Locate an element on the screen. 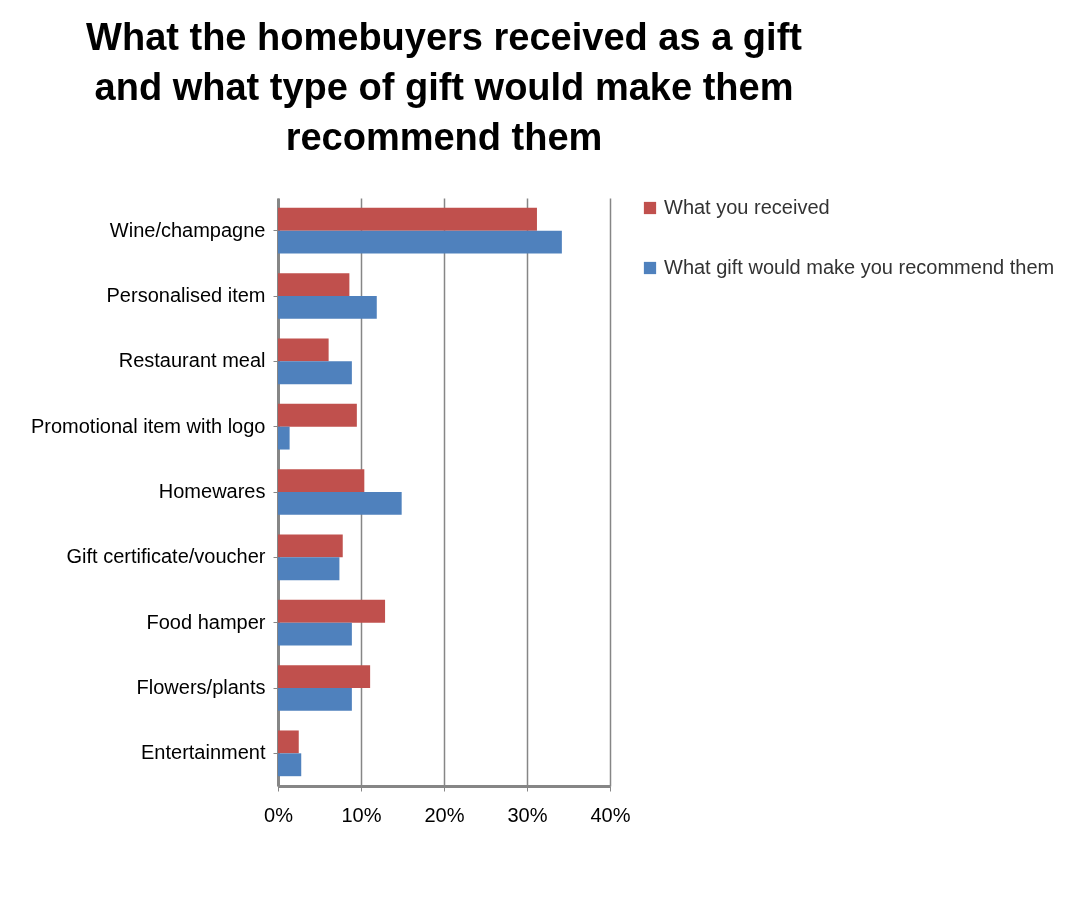 This screenshot has height=901, width=1085. y-tick-label: Wine/champagne is located at coordinates (187, 229).